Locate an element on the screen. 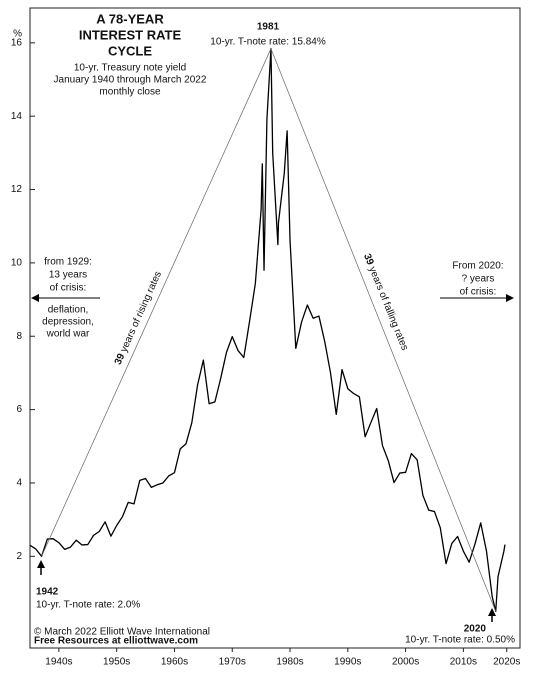 This screenshot has height=685, width=544. x-tick-label: 1980s is located at coordinates (289, 662).